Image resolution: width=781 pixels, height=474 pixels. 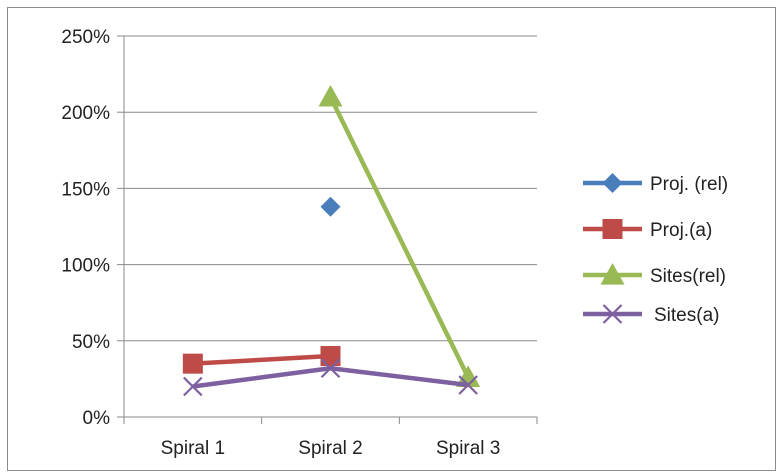 I want to click on y-tick-label: 250%, so click(x=85, y=37).